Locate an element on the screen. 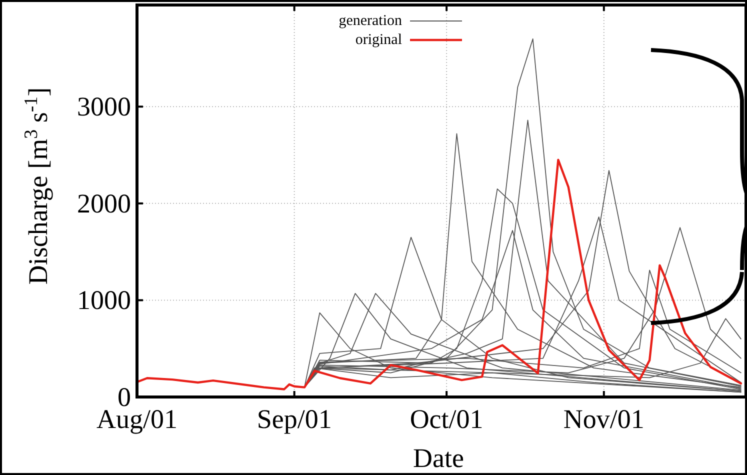 This screenshot has width=747, height=475. legend-label: generation is located at coordinates (370, 21).